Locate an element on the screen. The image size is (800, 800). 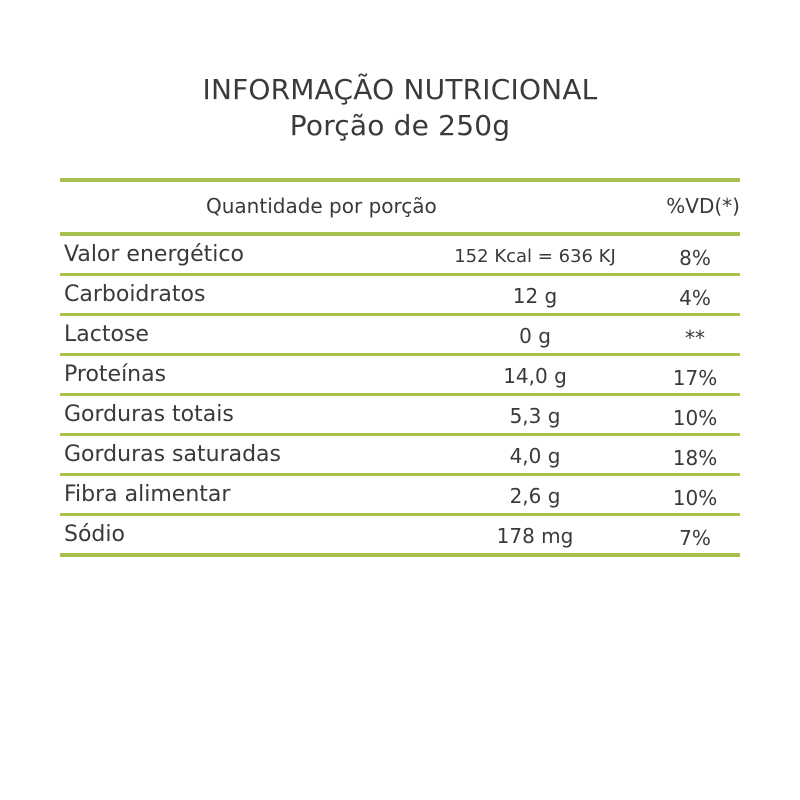
table-row: Gorduras saturadas 4,0 g 18% is located at coordinates (400, 454).